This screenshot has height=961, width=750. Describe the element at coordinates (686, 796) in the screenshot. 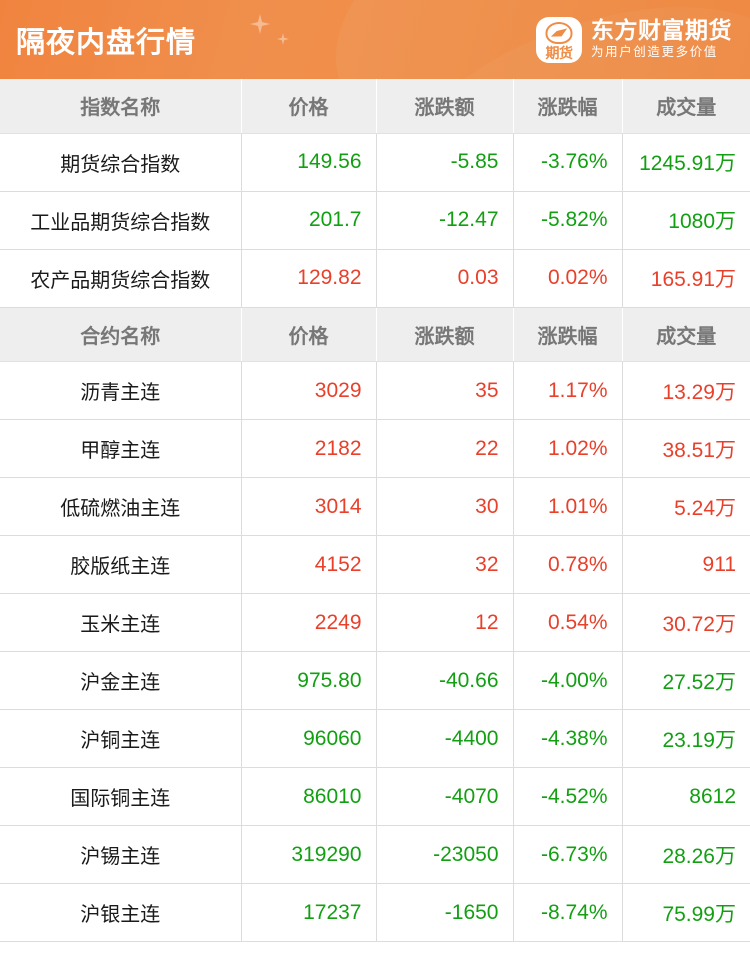

I see `cell-volume: 8612` at that location.